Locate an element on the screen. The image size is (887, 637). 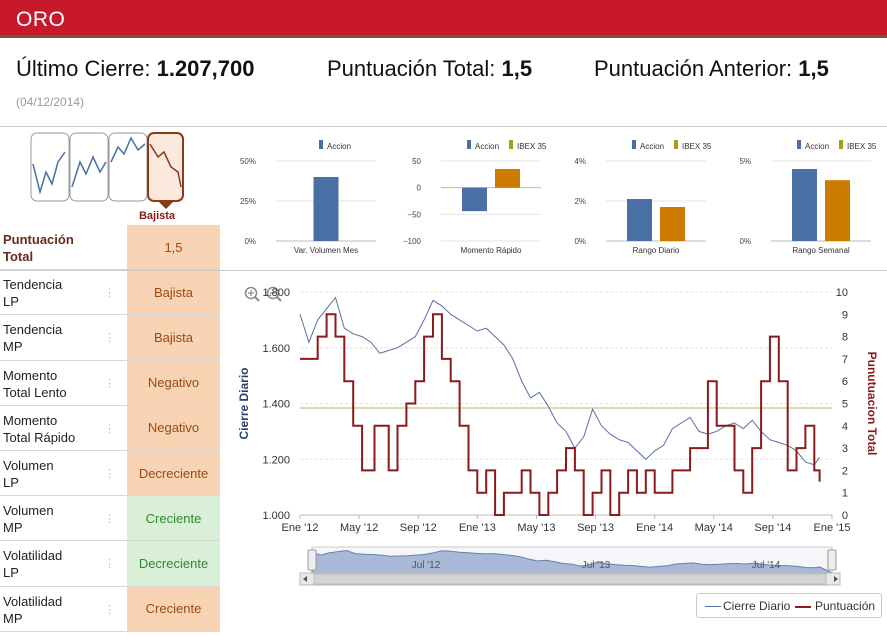
score-row: Tendencia MP ⋮ Bajista is located at coordinates (110, 338).